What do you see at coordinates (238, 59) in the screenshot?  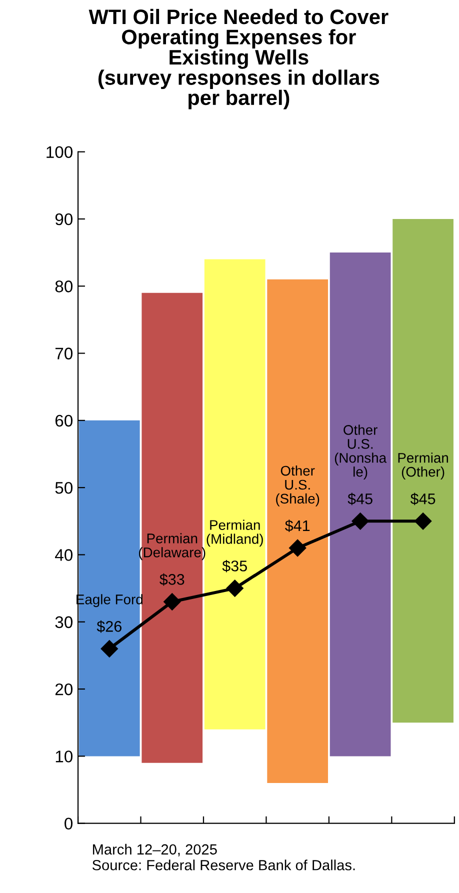 I see `chart-title: WTI Oil Price Needed to Cover Operating Expenses for Existing Wells (survey responses in dollars per barrel)` at bounding box center [238, 59].